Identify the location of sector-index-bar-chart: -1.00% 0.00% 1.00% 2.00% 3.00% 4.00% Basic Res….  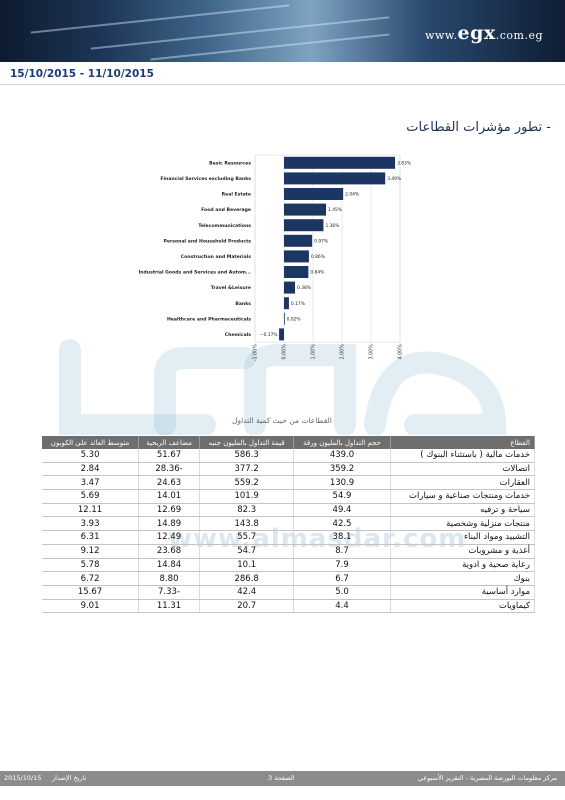
(275, 257).